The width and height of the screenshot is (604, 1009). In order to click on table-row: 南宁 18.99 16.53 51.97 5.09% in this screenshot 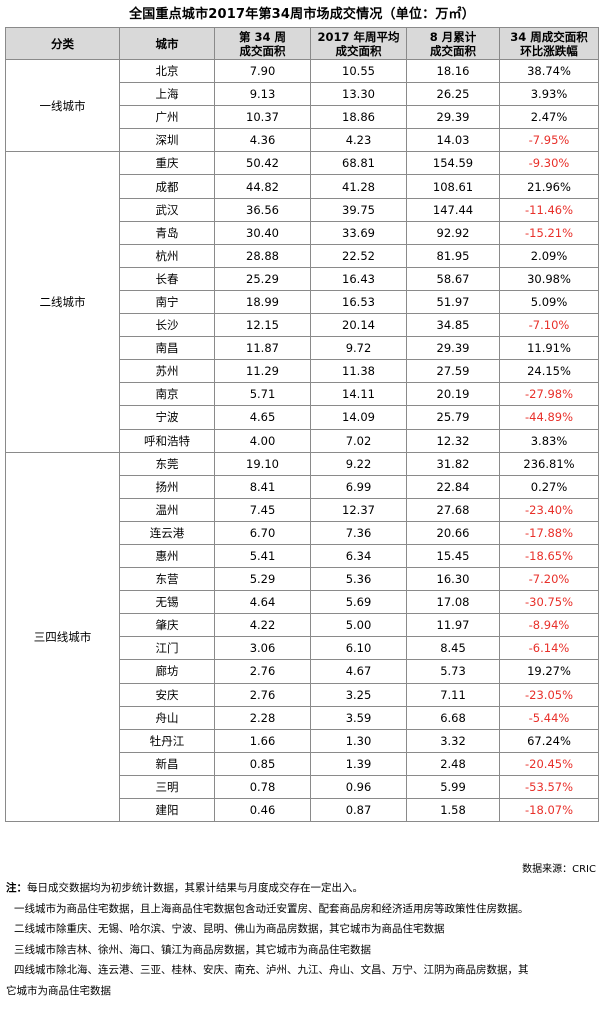, I will do `click(302, 302)`.